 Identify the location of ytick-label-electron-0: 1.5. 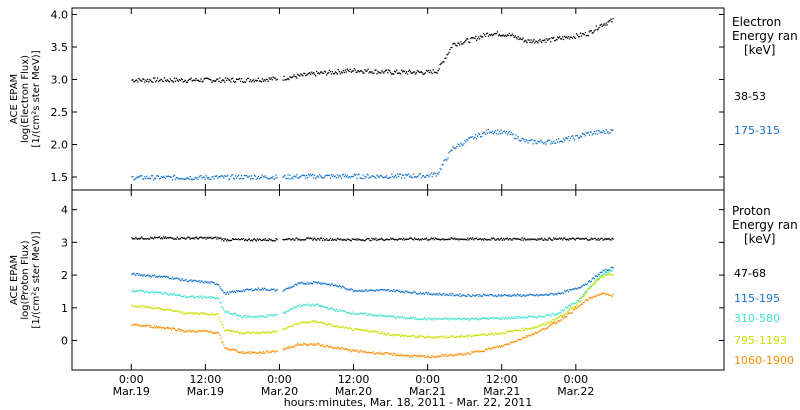
(60, 177).